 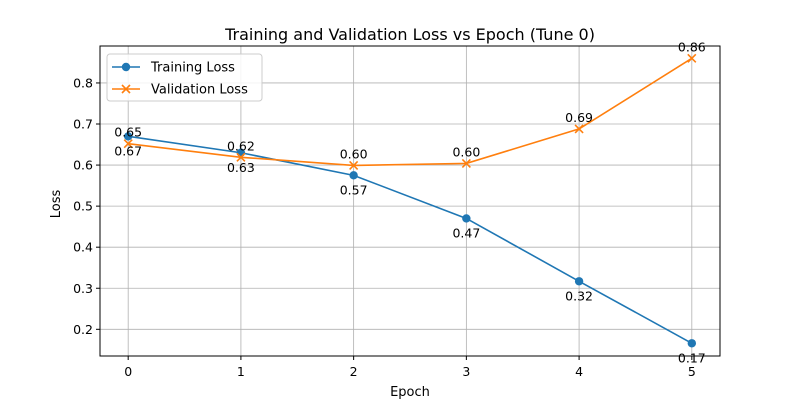 I want to click on y-tick-label: 0.5, so click(x=83, y=206).